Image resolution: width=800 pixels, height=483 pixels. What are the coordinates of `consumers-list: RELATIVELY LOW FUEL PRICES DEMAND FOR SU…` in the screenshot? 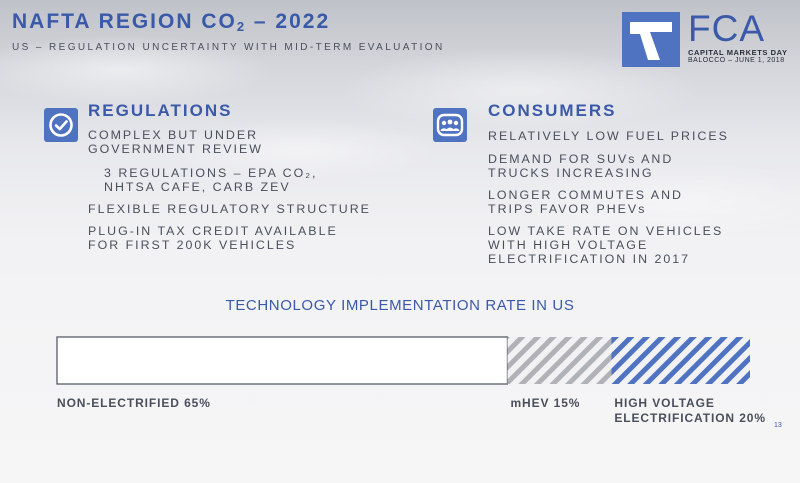 It's located at (608, 200).